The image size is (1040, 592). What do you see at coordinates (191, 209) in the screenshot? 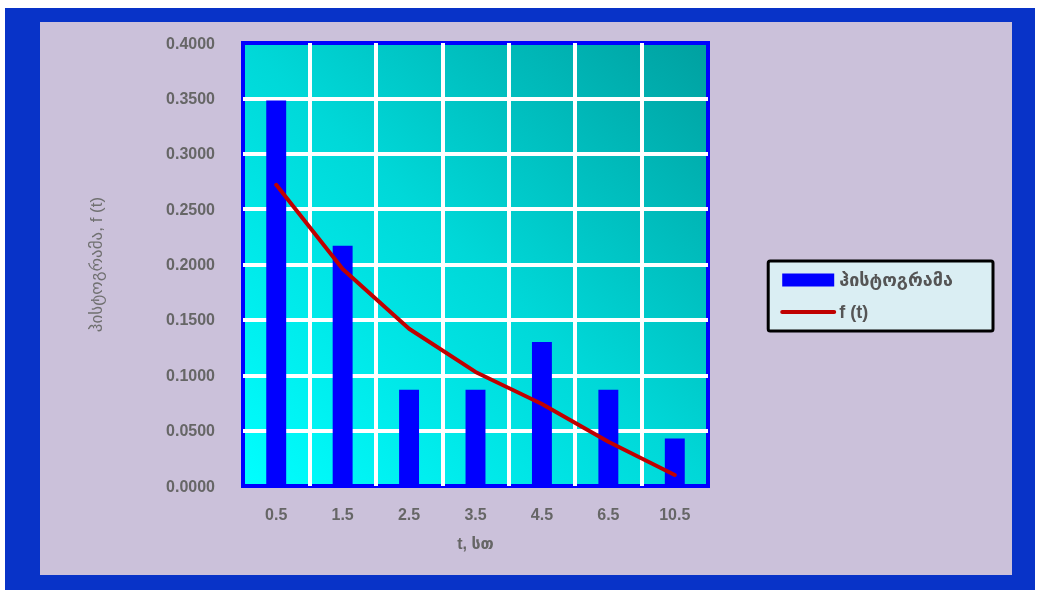
I see `y-tick-label: 0.2500` at bounding box center [191, 209].